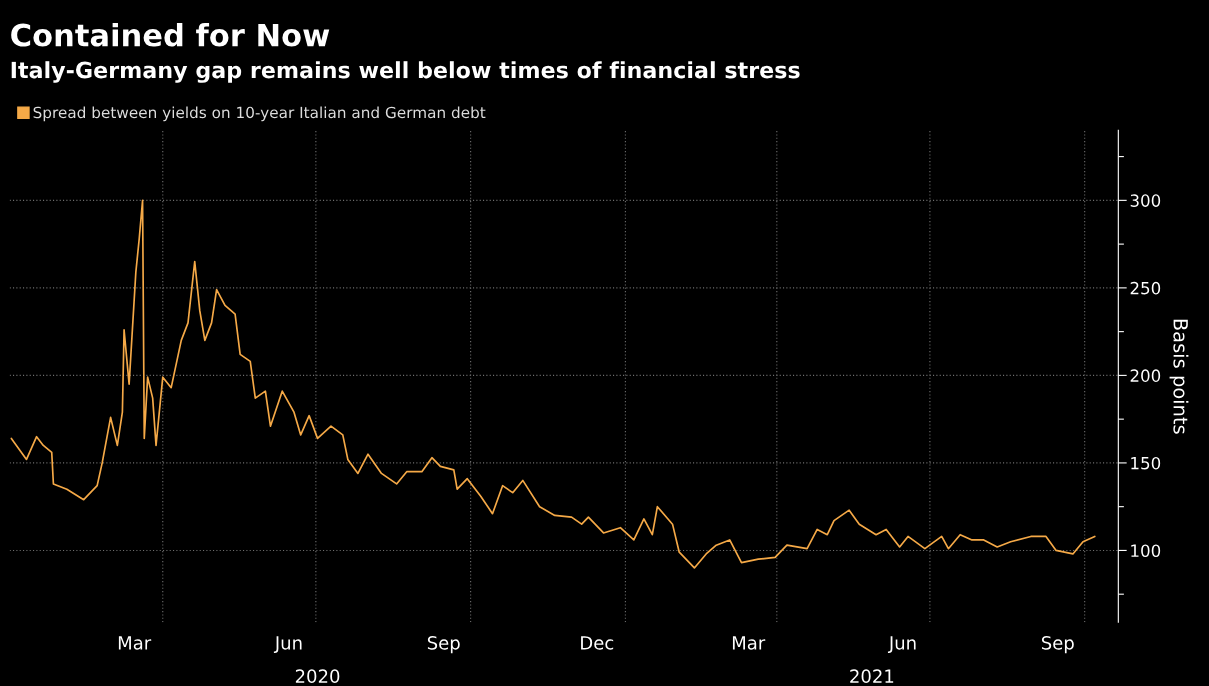  I want to click on y-axis-title: Basis points, so click(1179, 376).